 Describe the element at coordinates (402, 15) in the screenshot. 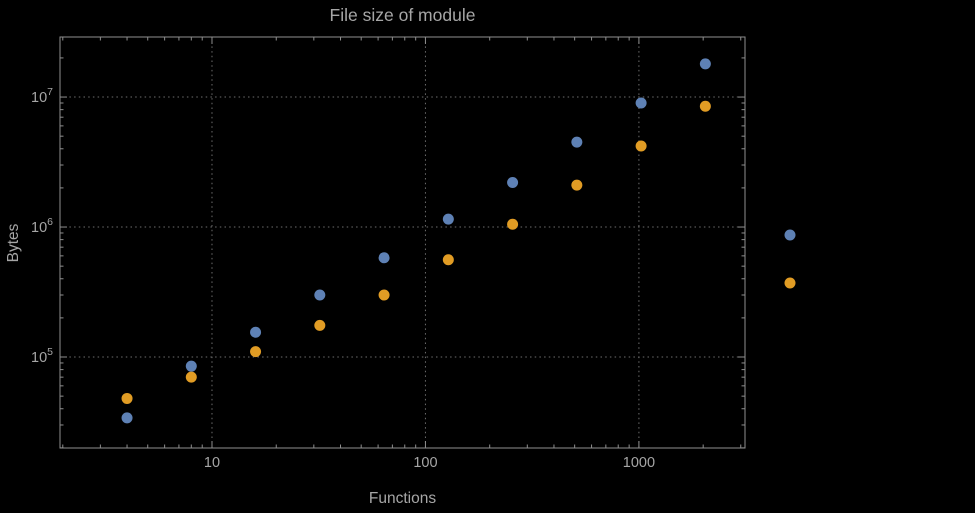

I see `chart-title: File size of module` at that location.